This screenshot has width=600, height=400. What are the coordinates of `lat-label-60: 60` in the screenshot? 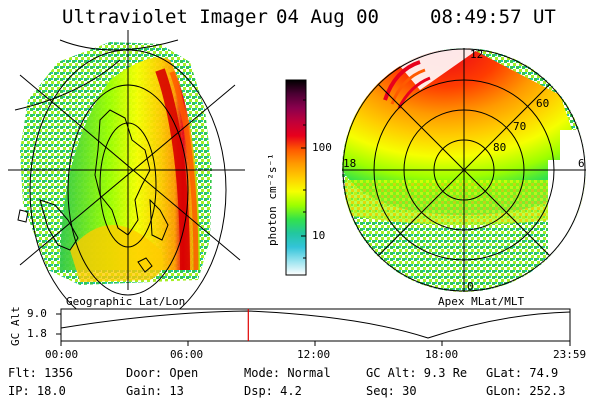 It's located at (543, 103).